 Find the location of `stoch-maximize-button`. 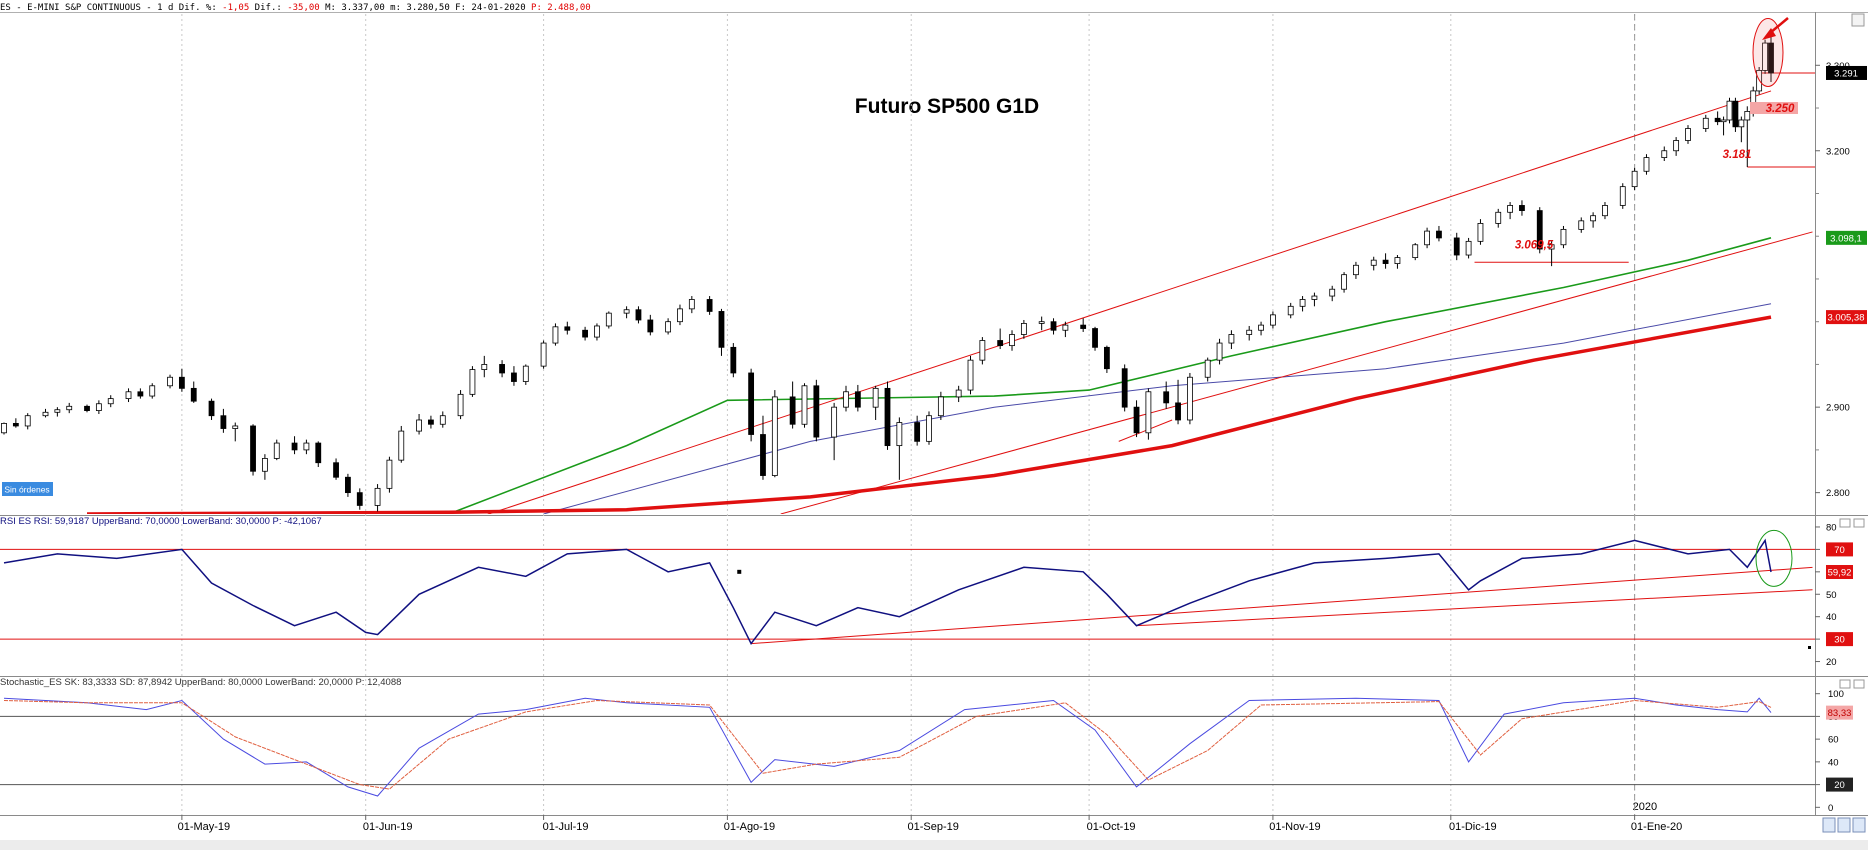

stoch-maximize-button is located at coordinates (1859, 684).